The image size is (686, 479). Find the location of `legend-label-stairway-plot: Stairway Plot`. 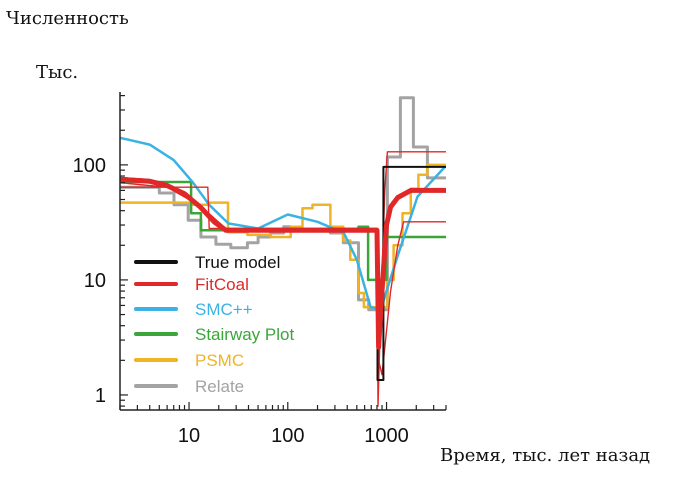

legend-label-stairway-plot: Stairway Plot is located at coordinates (244, 334).